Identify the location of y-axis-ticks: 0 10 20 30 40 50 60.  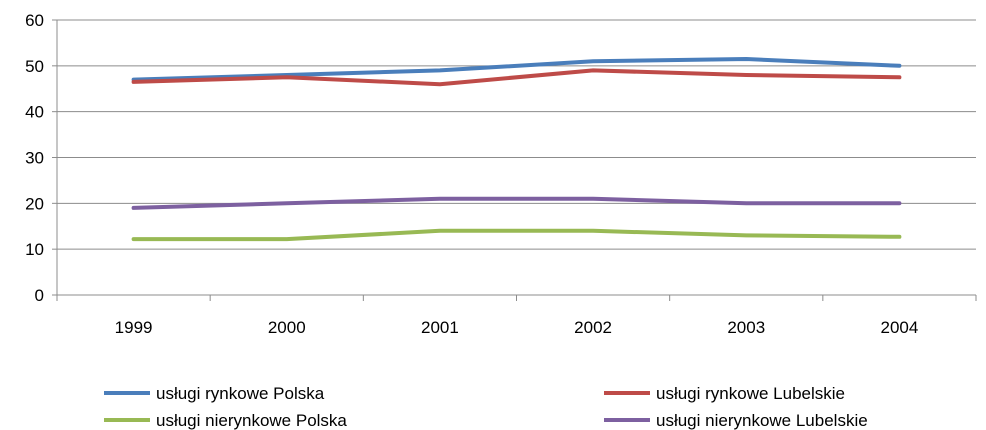
(41, 158).